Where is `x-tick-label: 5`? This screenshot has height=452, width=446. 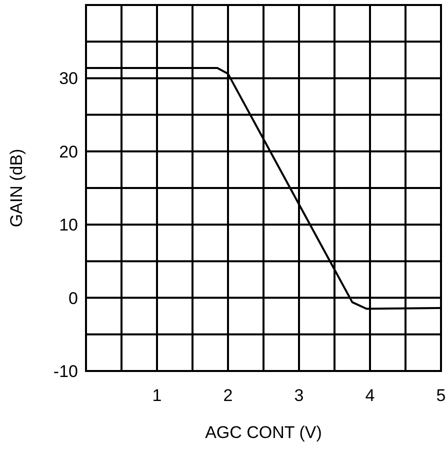 x-tick-label: 5 is located at coordinates (441, 395).